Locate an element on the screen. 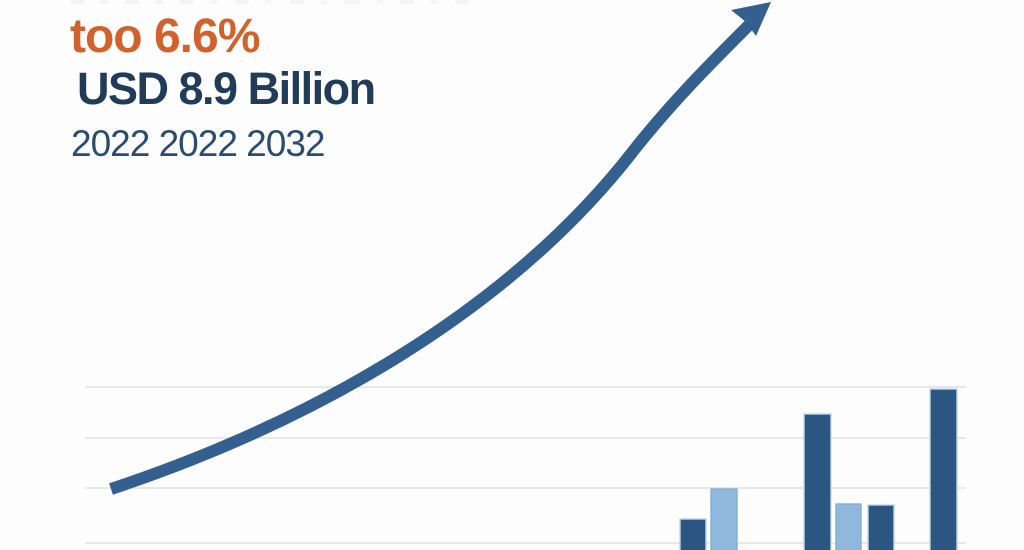  growth-arrow-head-icon is located at coordinates (751, 19).